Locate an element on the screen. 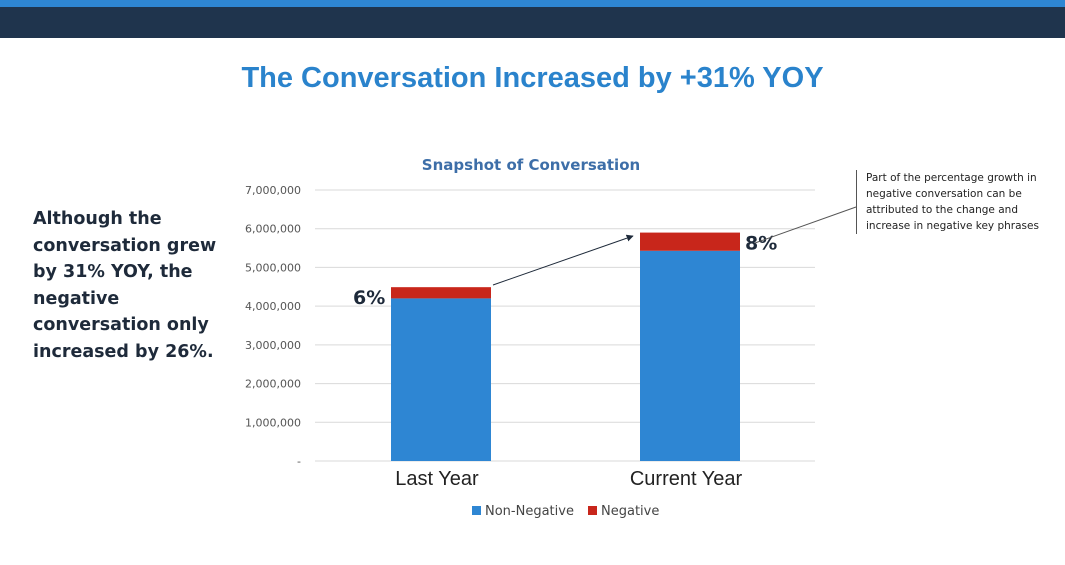 This screenshot has width=1065, height=565. y-tick-label: 1,000,000 is located at coordinates (273, 422).